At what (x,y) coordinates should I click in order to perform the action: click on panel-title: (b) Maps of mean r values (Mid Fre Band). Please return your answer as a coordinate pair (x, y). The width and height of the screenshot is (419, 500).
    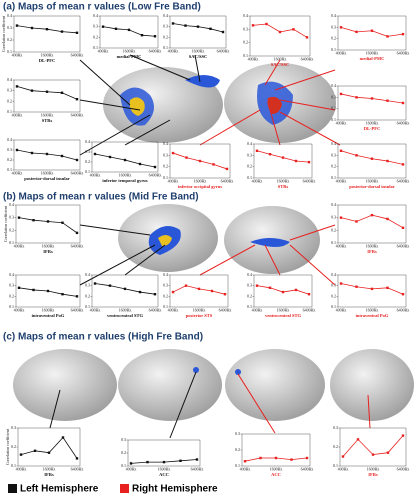
    Looking at the image, I should click on (101, 197).